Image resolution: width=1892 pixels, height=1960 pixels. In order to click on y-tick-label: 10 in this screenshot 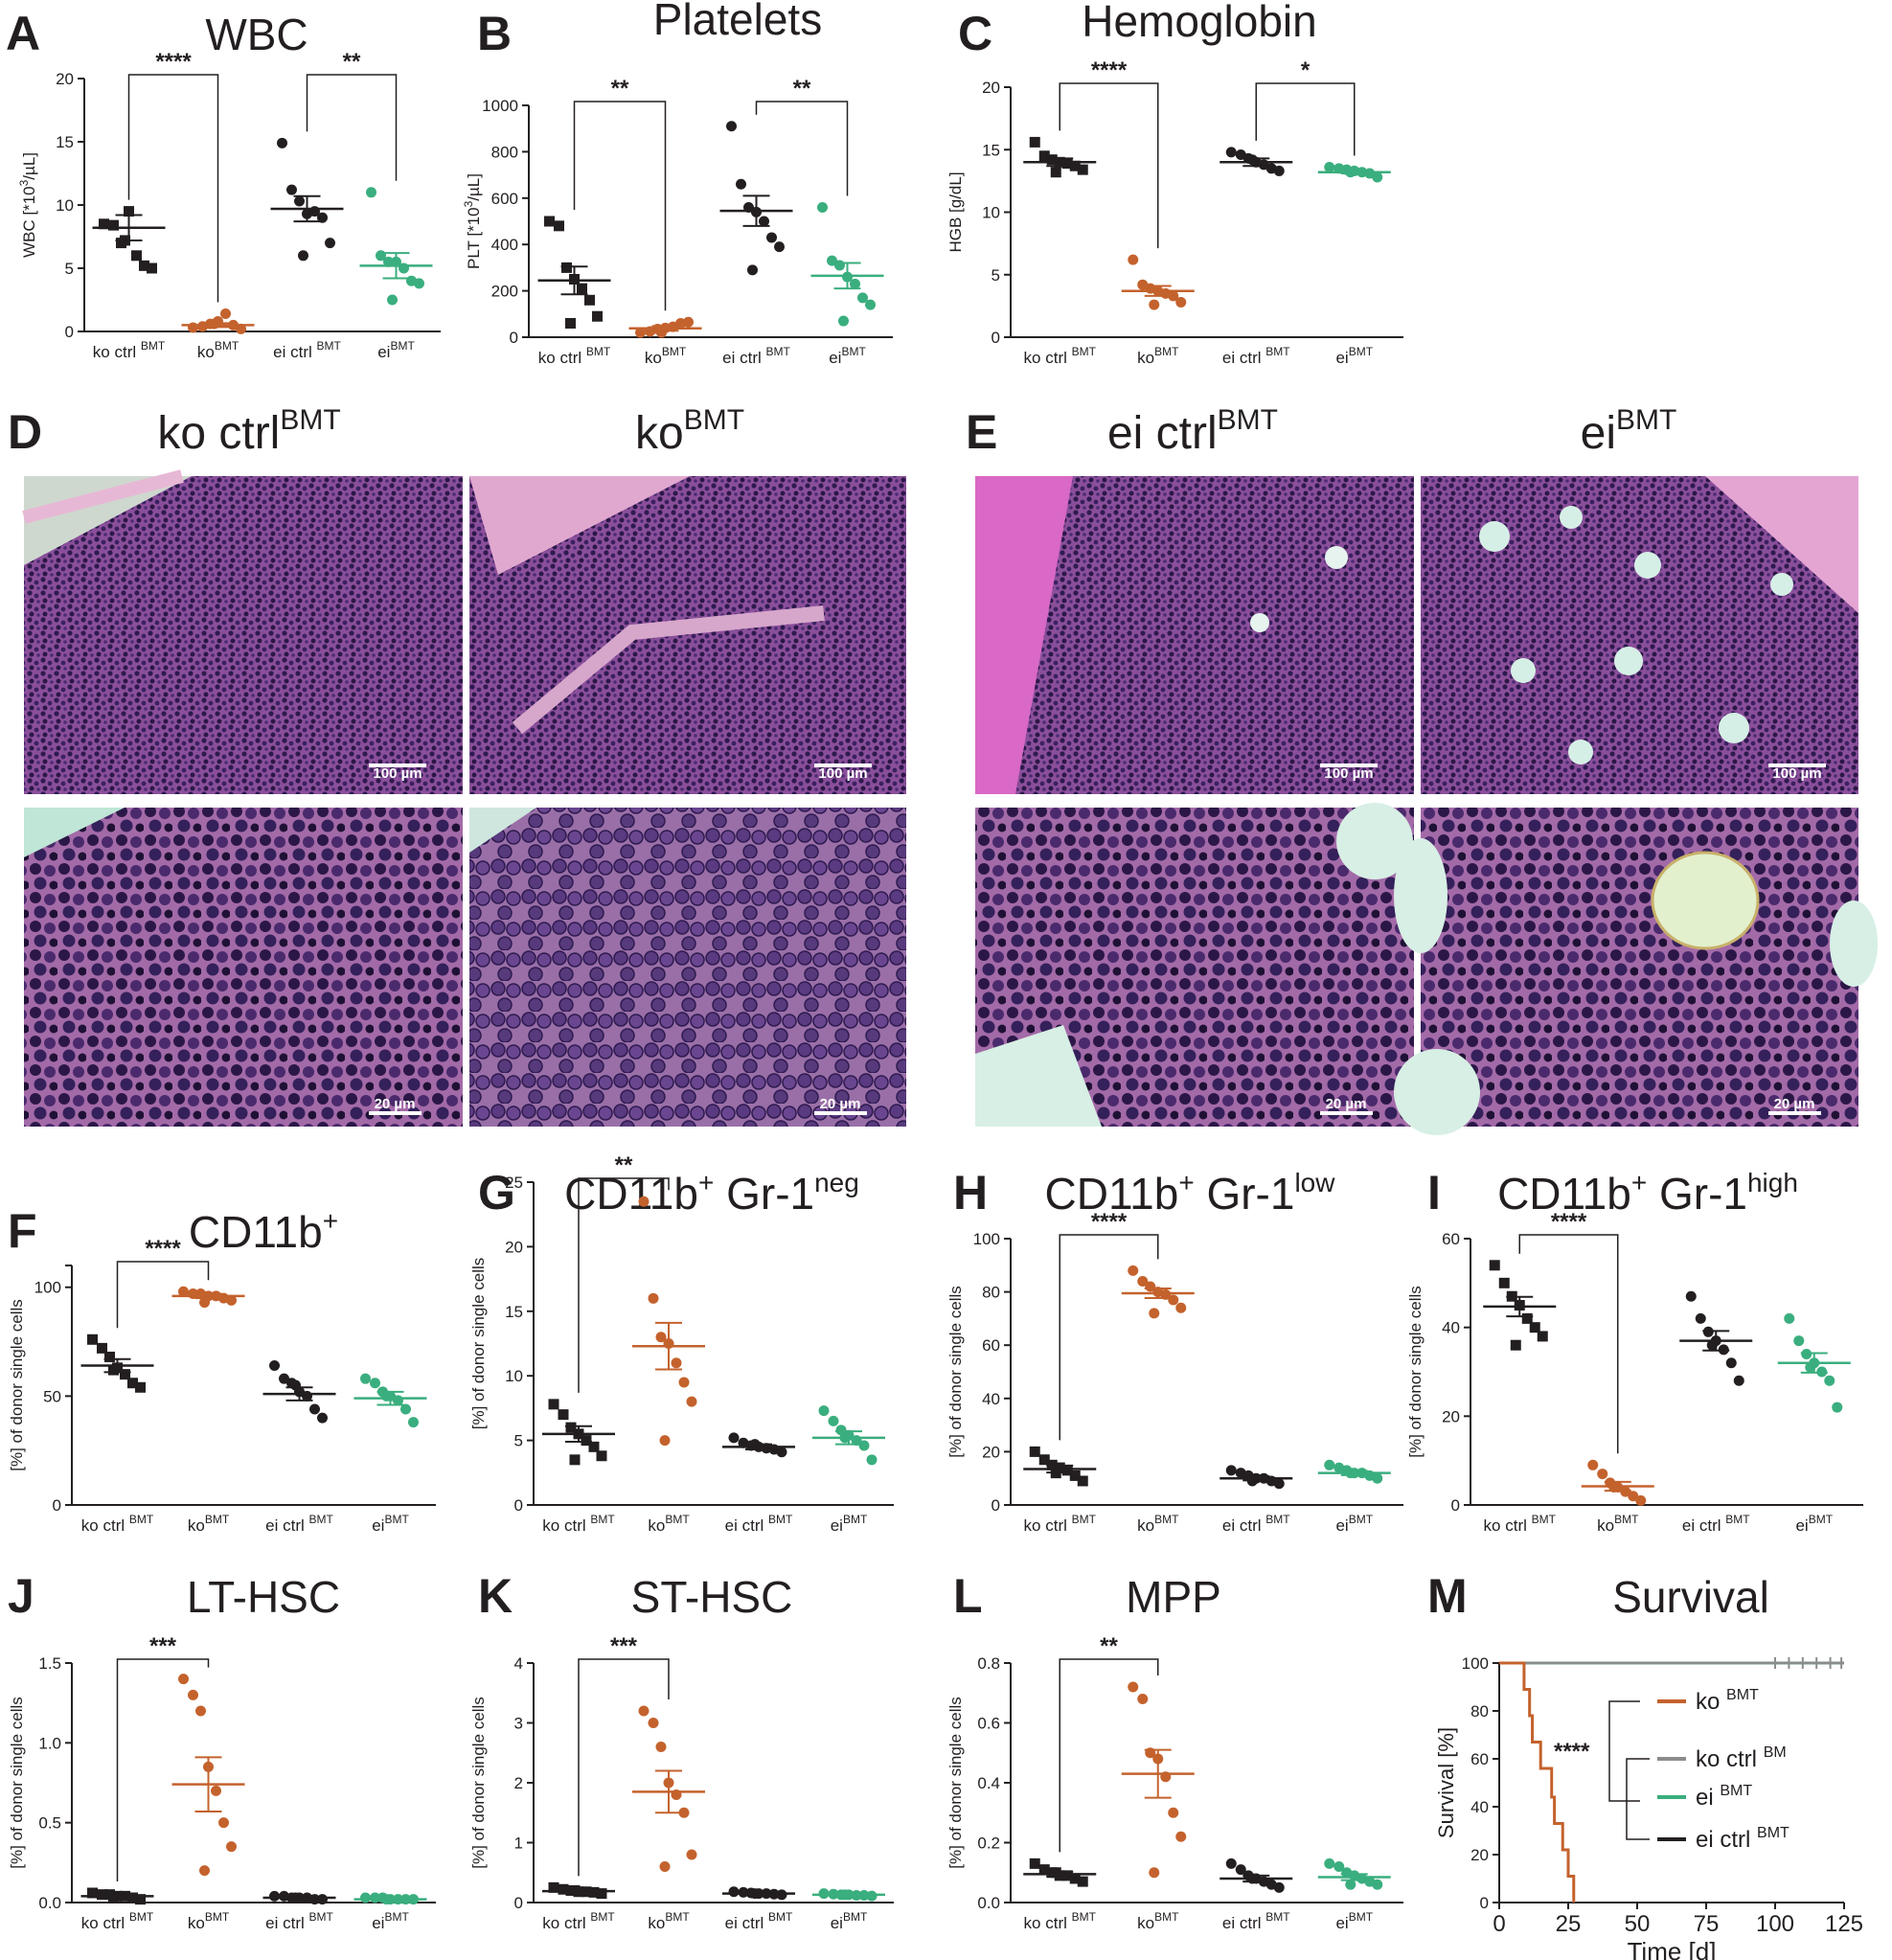, I will do `click(65, 205)`.